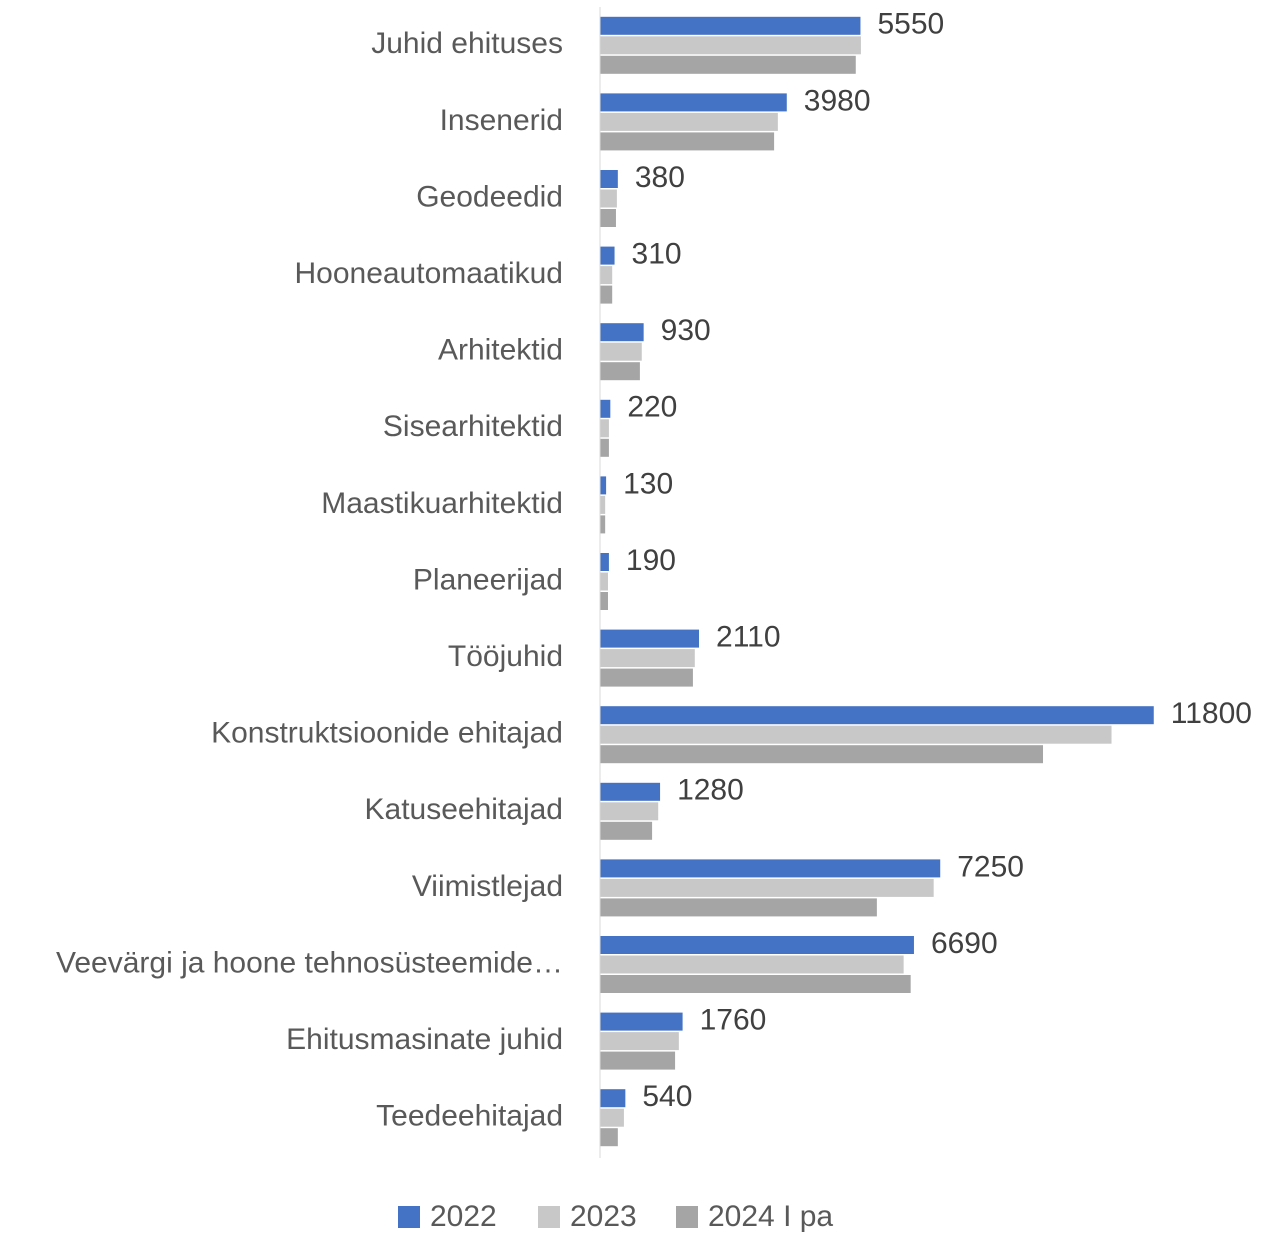  I want to click on category-label: Katuseehitajad, so click(464, 809).